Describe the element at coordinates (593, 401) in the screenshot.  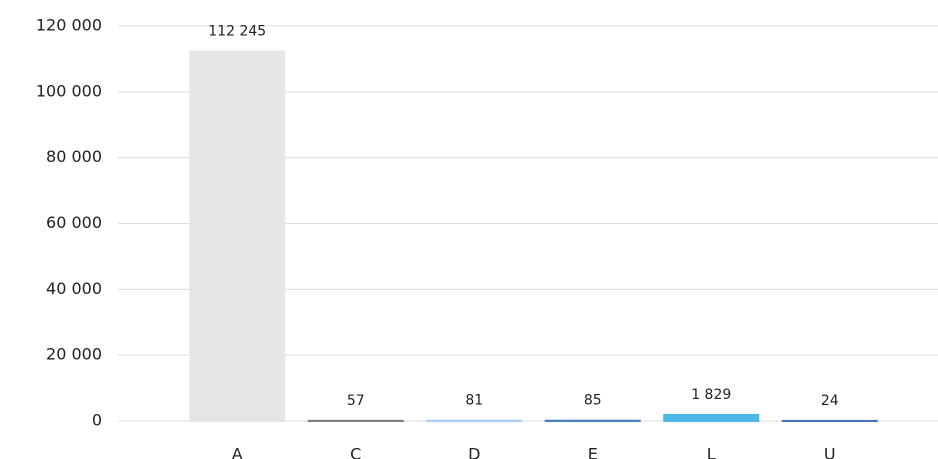
I see `value-label: 85` at that location.